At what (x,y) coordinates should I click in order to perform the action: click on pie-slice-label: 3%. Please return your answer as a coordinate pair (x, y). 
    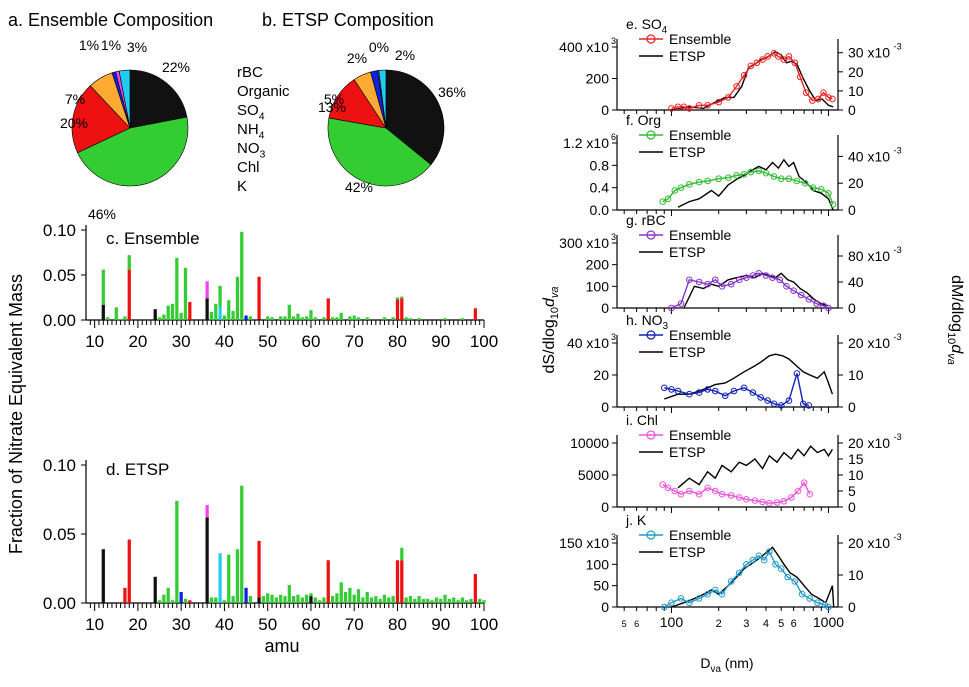
    Looking at the image, I should click on (137, 47).